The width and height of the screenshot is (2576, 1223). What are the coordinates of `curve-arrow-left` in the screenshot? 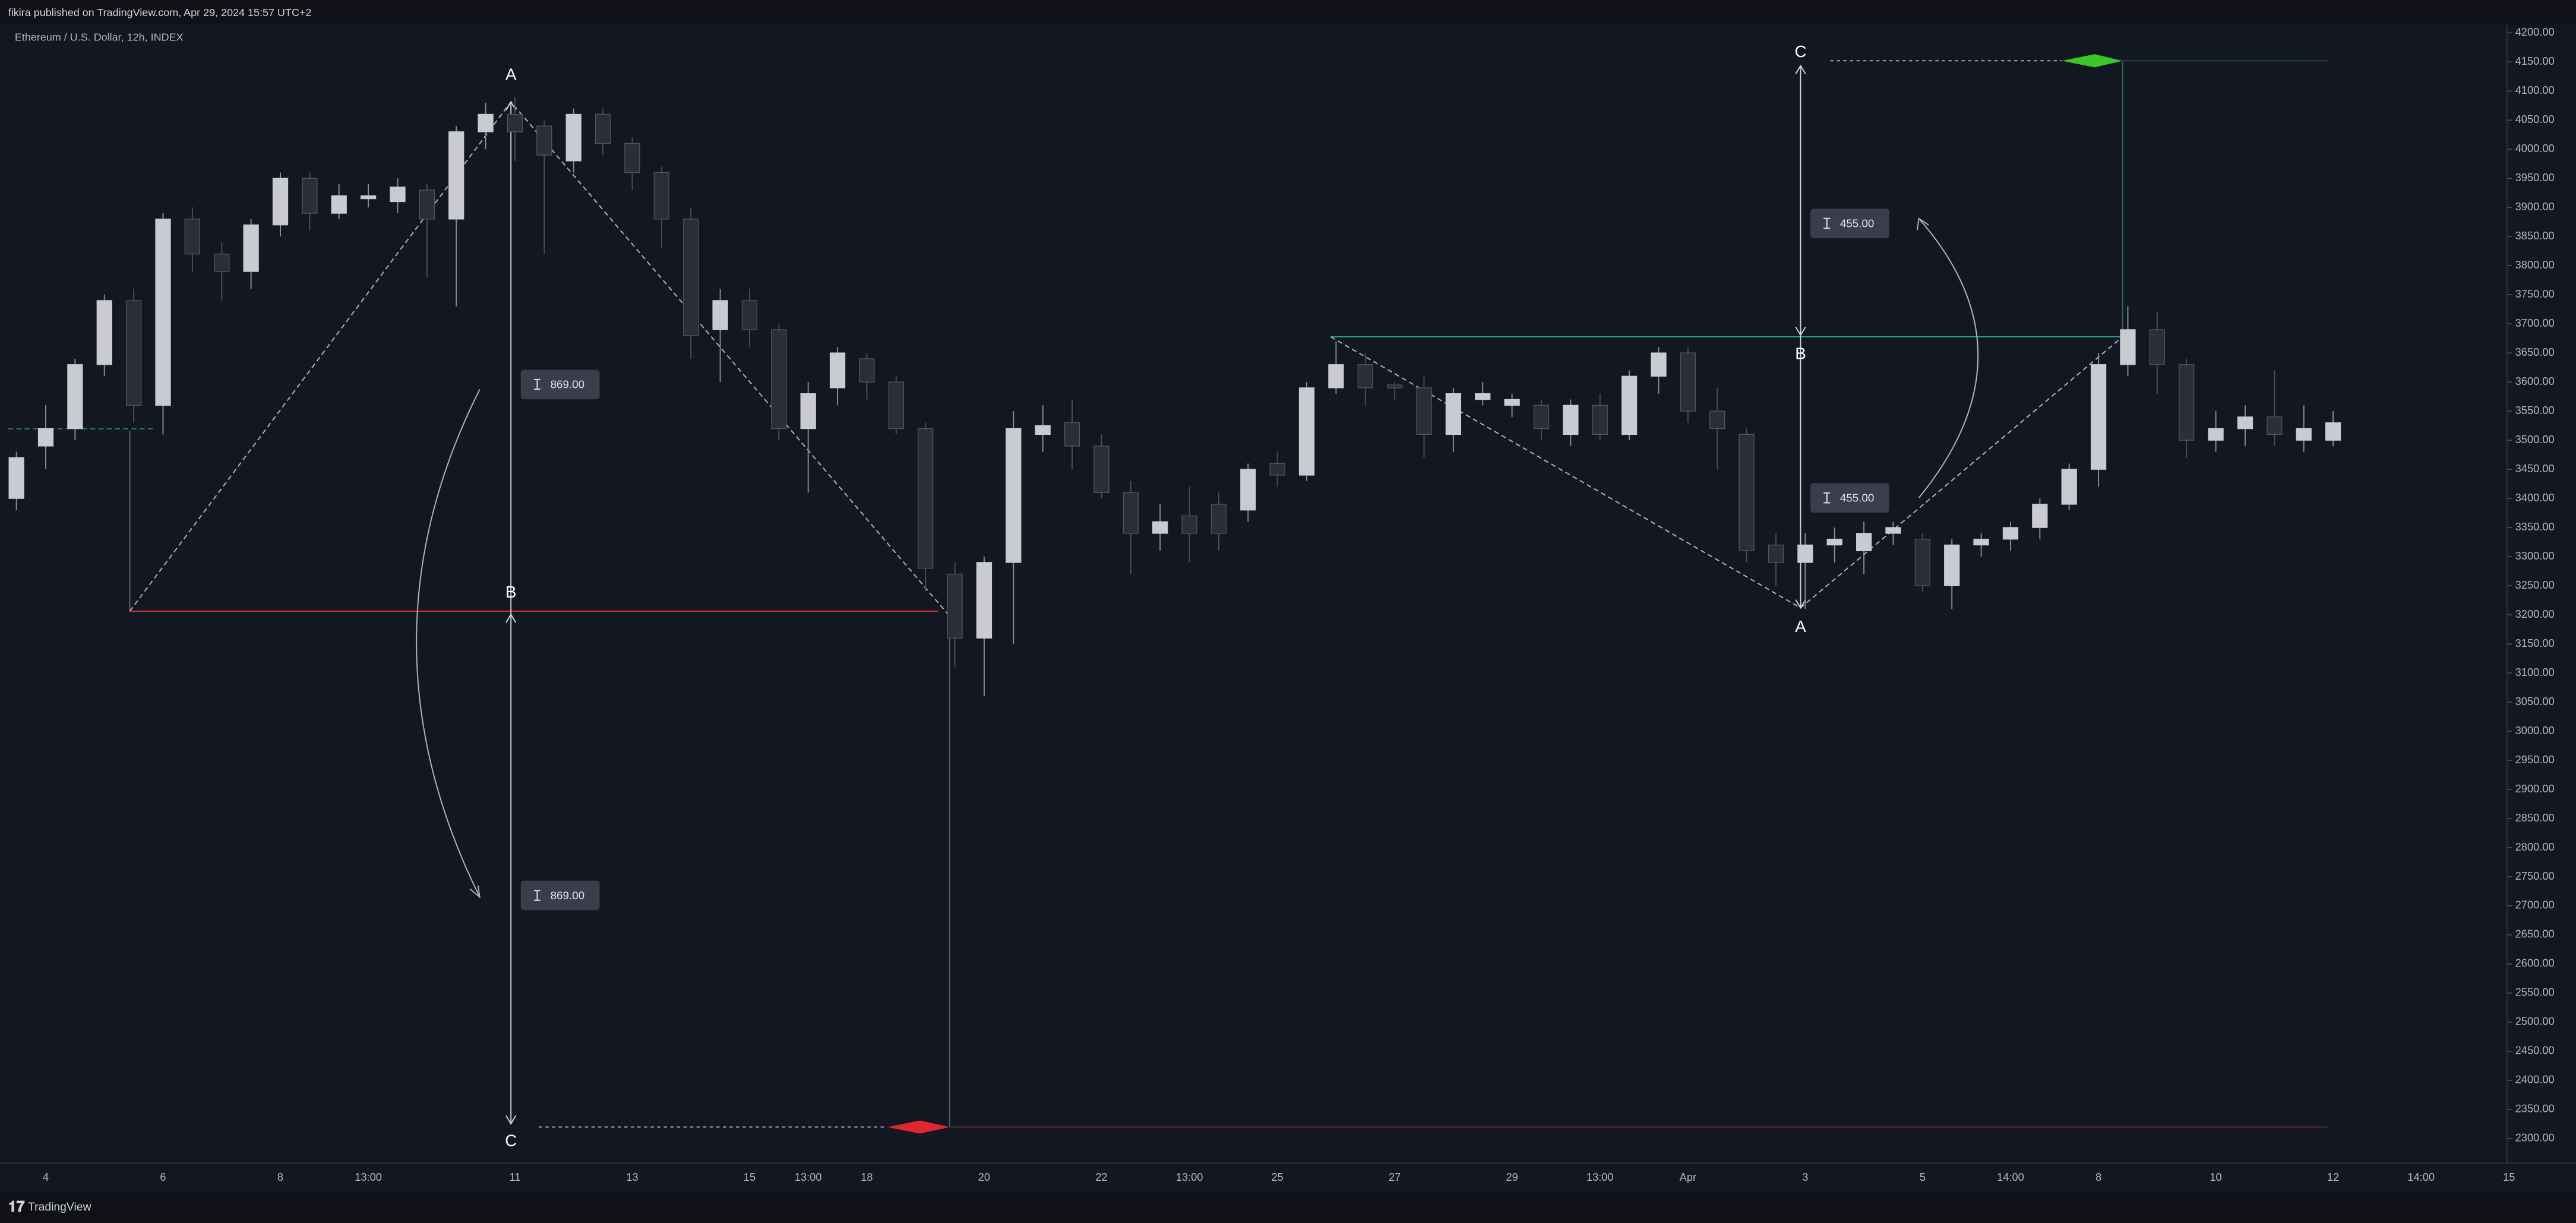 It's located at (448, 644).